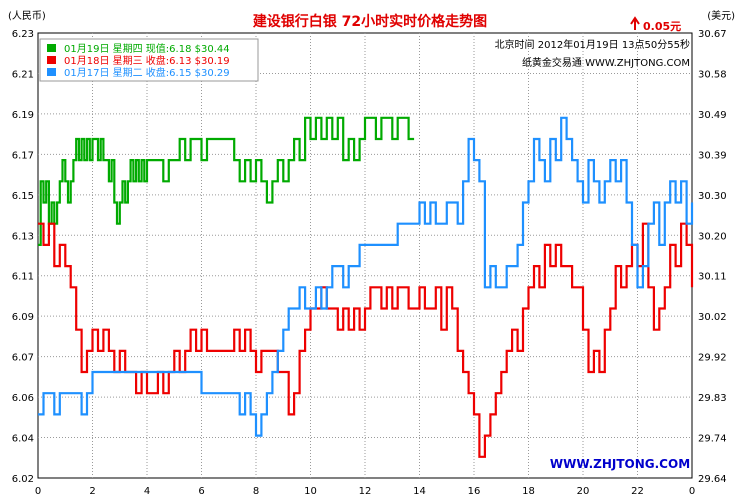 Image resolution: width=740 pixels, height=500 pixels. What do you see at coordinates (712, 155) in the screenshot?
I see `y2-tick-label: 30.39` at bounding box center [712, 155].